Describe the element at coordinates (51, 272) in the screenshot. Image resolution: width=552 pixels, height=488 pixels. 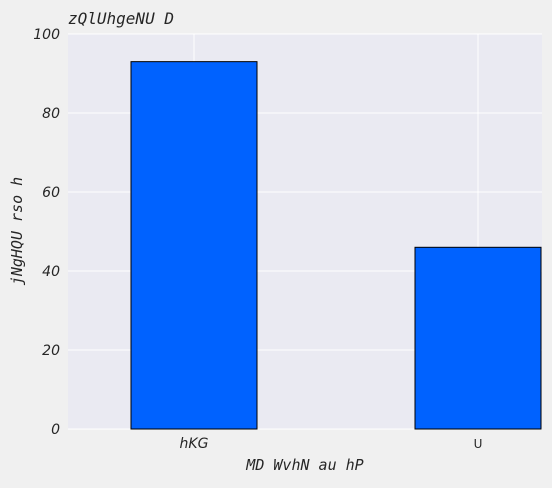
I see `y-tick-label: 40` at that location.